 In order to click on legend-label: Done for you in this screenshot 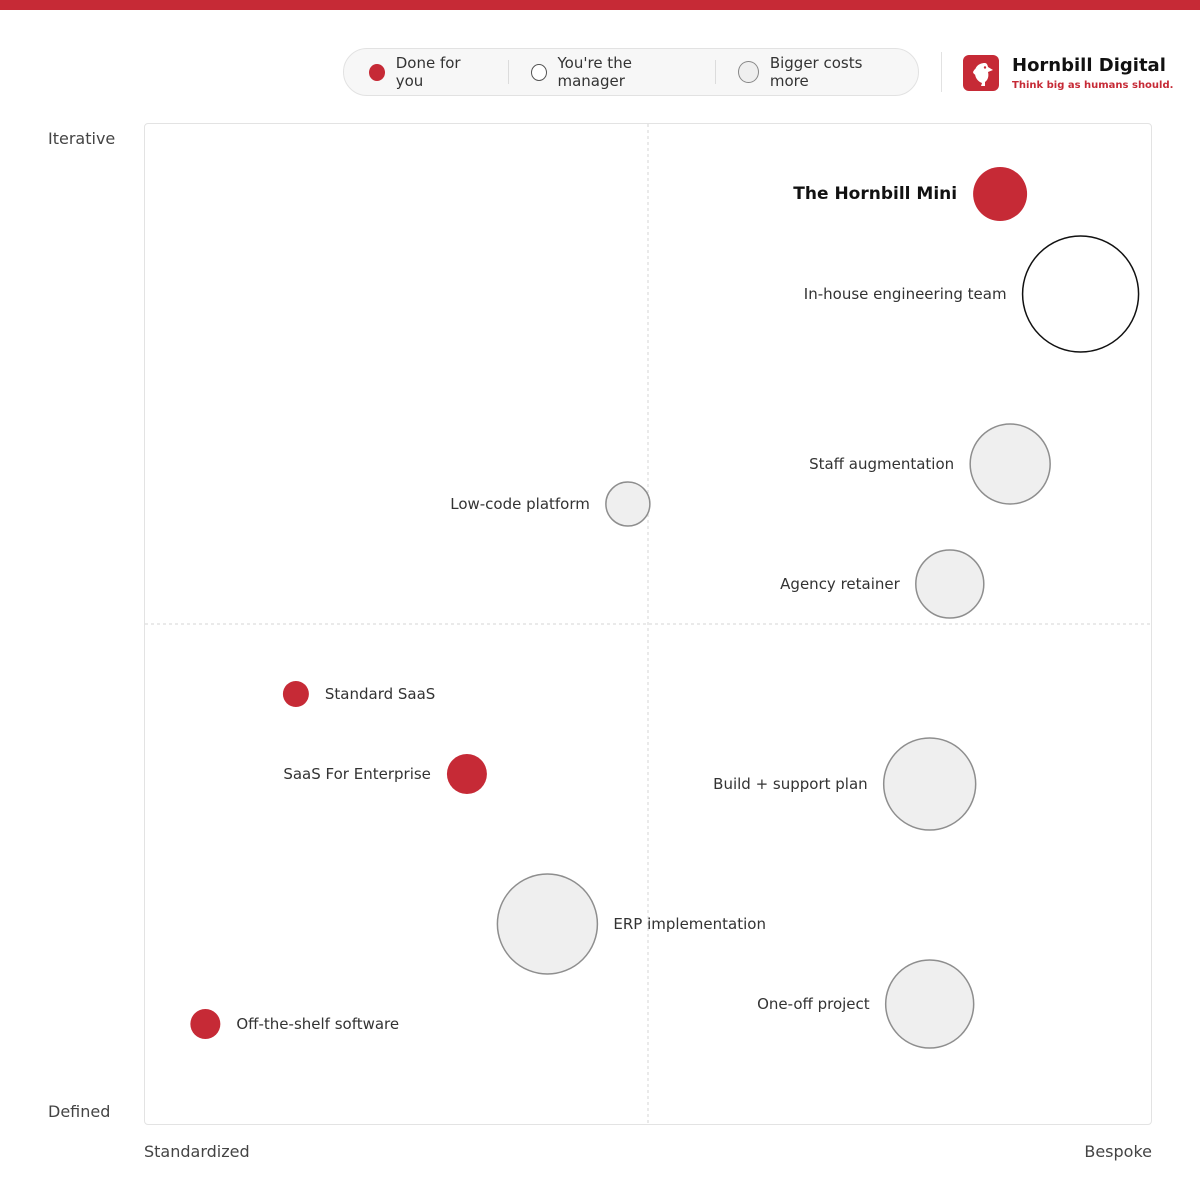, I will do `click(428, 72)`.